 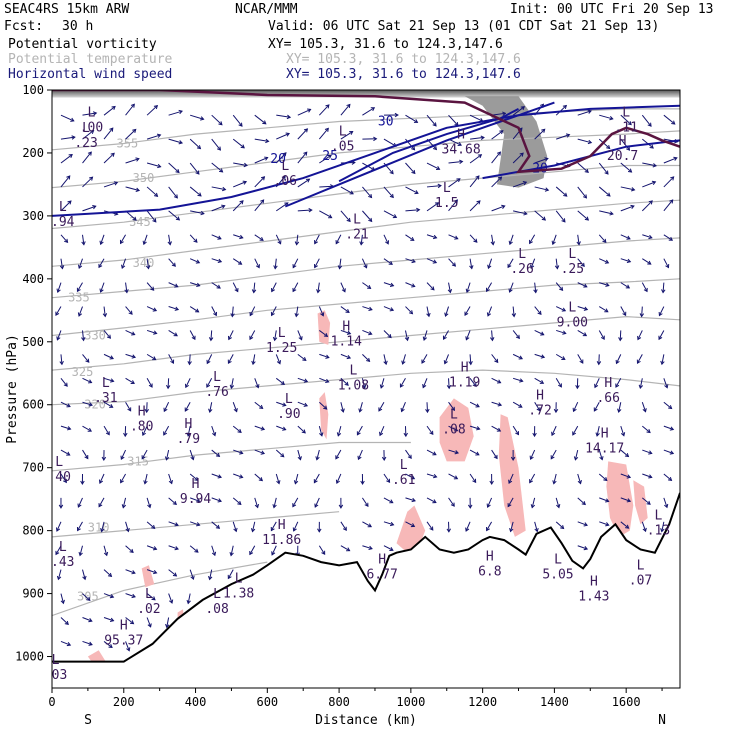 I want to click on theta-label-4: 325, so click(x=83, y=372).